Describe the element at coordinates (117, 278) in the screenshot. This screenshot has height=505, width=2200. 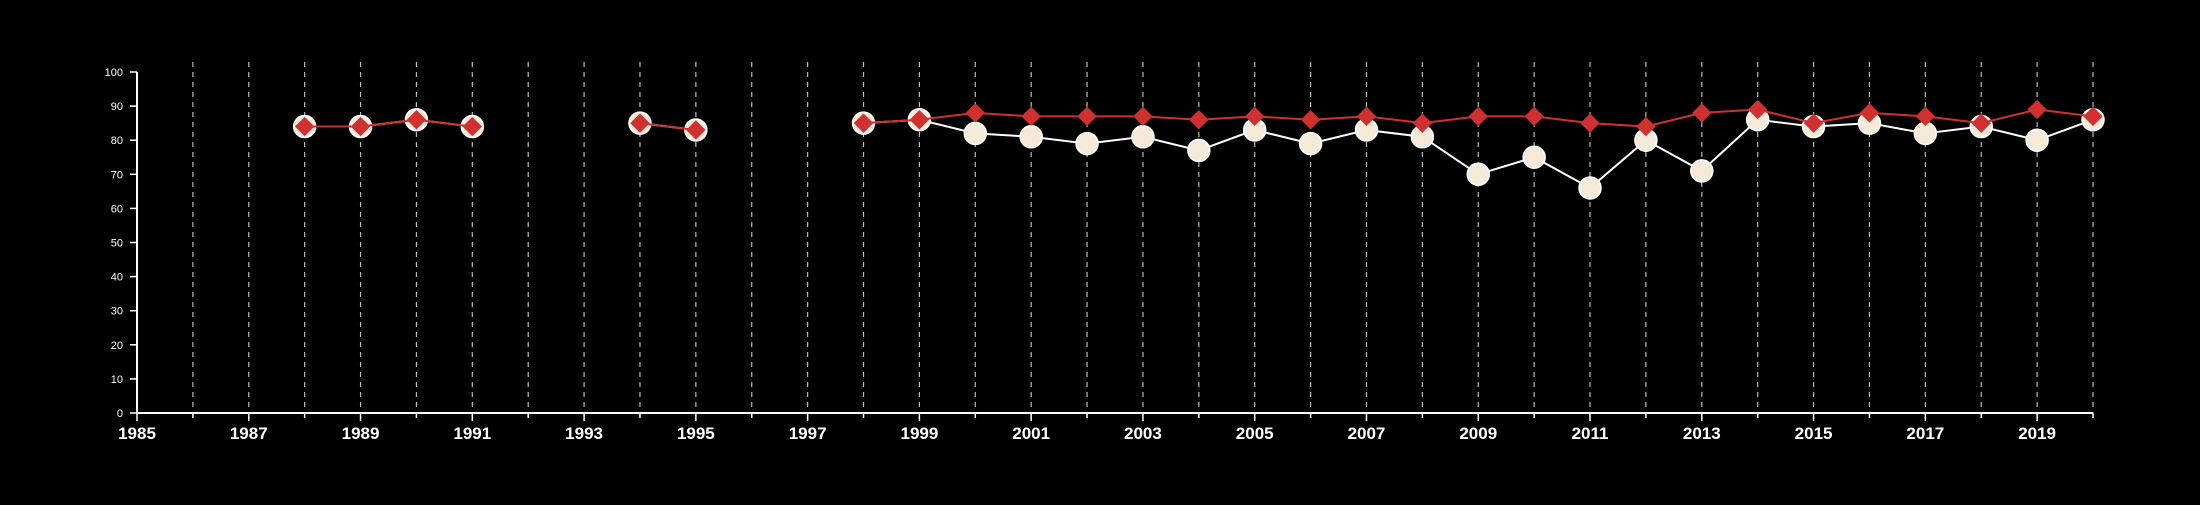
I see `y-tick-label-40: 40` at that location.